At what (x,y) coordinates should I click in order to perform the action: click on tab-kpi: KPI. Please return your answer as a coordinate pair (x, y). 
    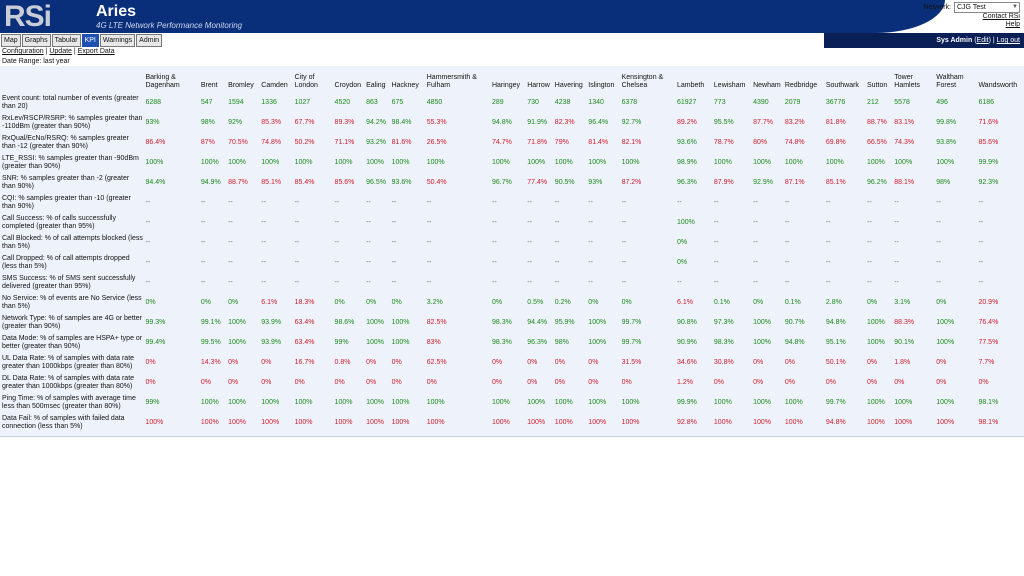
    Looking at the image, I should click on (90, 40).